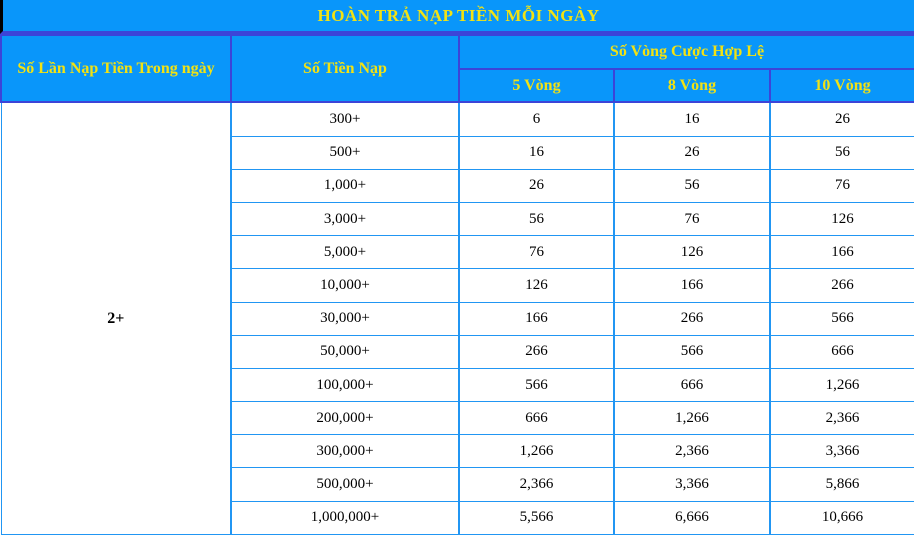 Image resolution: width=914 pixels, height=538 pixels. I want to click on rounds-value-cell-3: 2,366, so click(841, 418).